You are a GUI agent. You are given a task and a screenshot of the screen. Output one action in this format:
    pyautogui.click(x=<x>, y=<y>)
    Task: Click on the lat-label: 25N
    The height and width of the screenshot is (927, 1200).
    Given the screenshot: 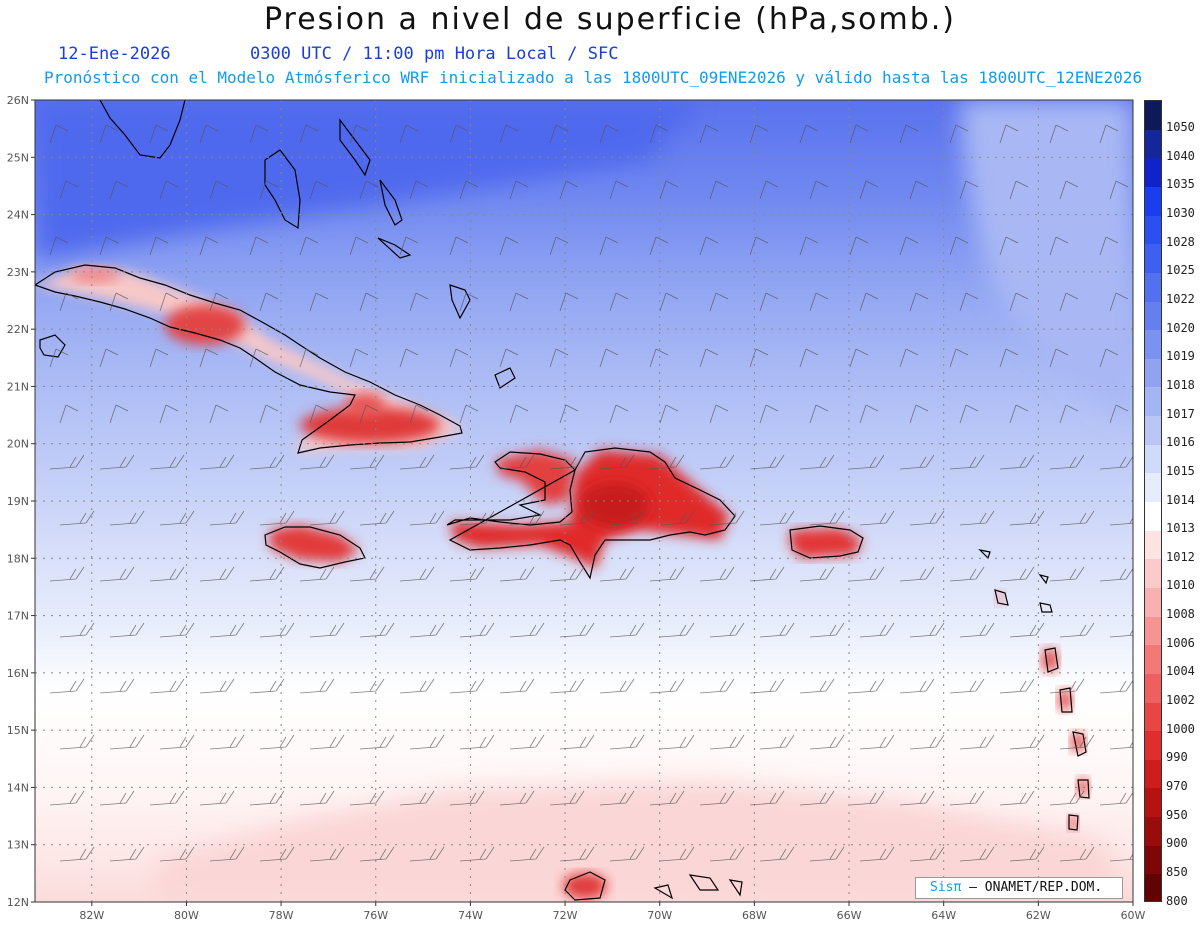 What is the action you would take?
    pyautogui.click(x=18, y=157)
    